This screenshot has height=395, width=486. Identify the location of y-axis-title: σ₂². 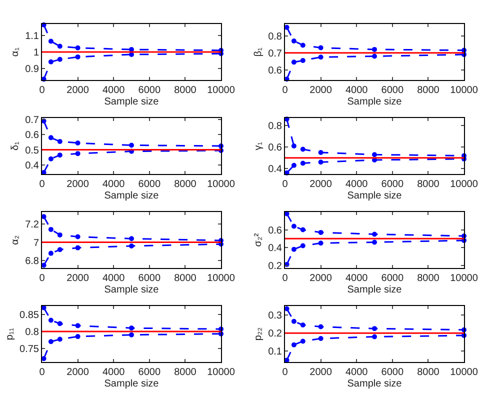
(258, 239).